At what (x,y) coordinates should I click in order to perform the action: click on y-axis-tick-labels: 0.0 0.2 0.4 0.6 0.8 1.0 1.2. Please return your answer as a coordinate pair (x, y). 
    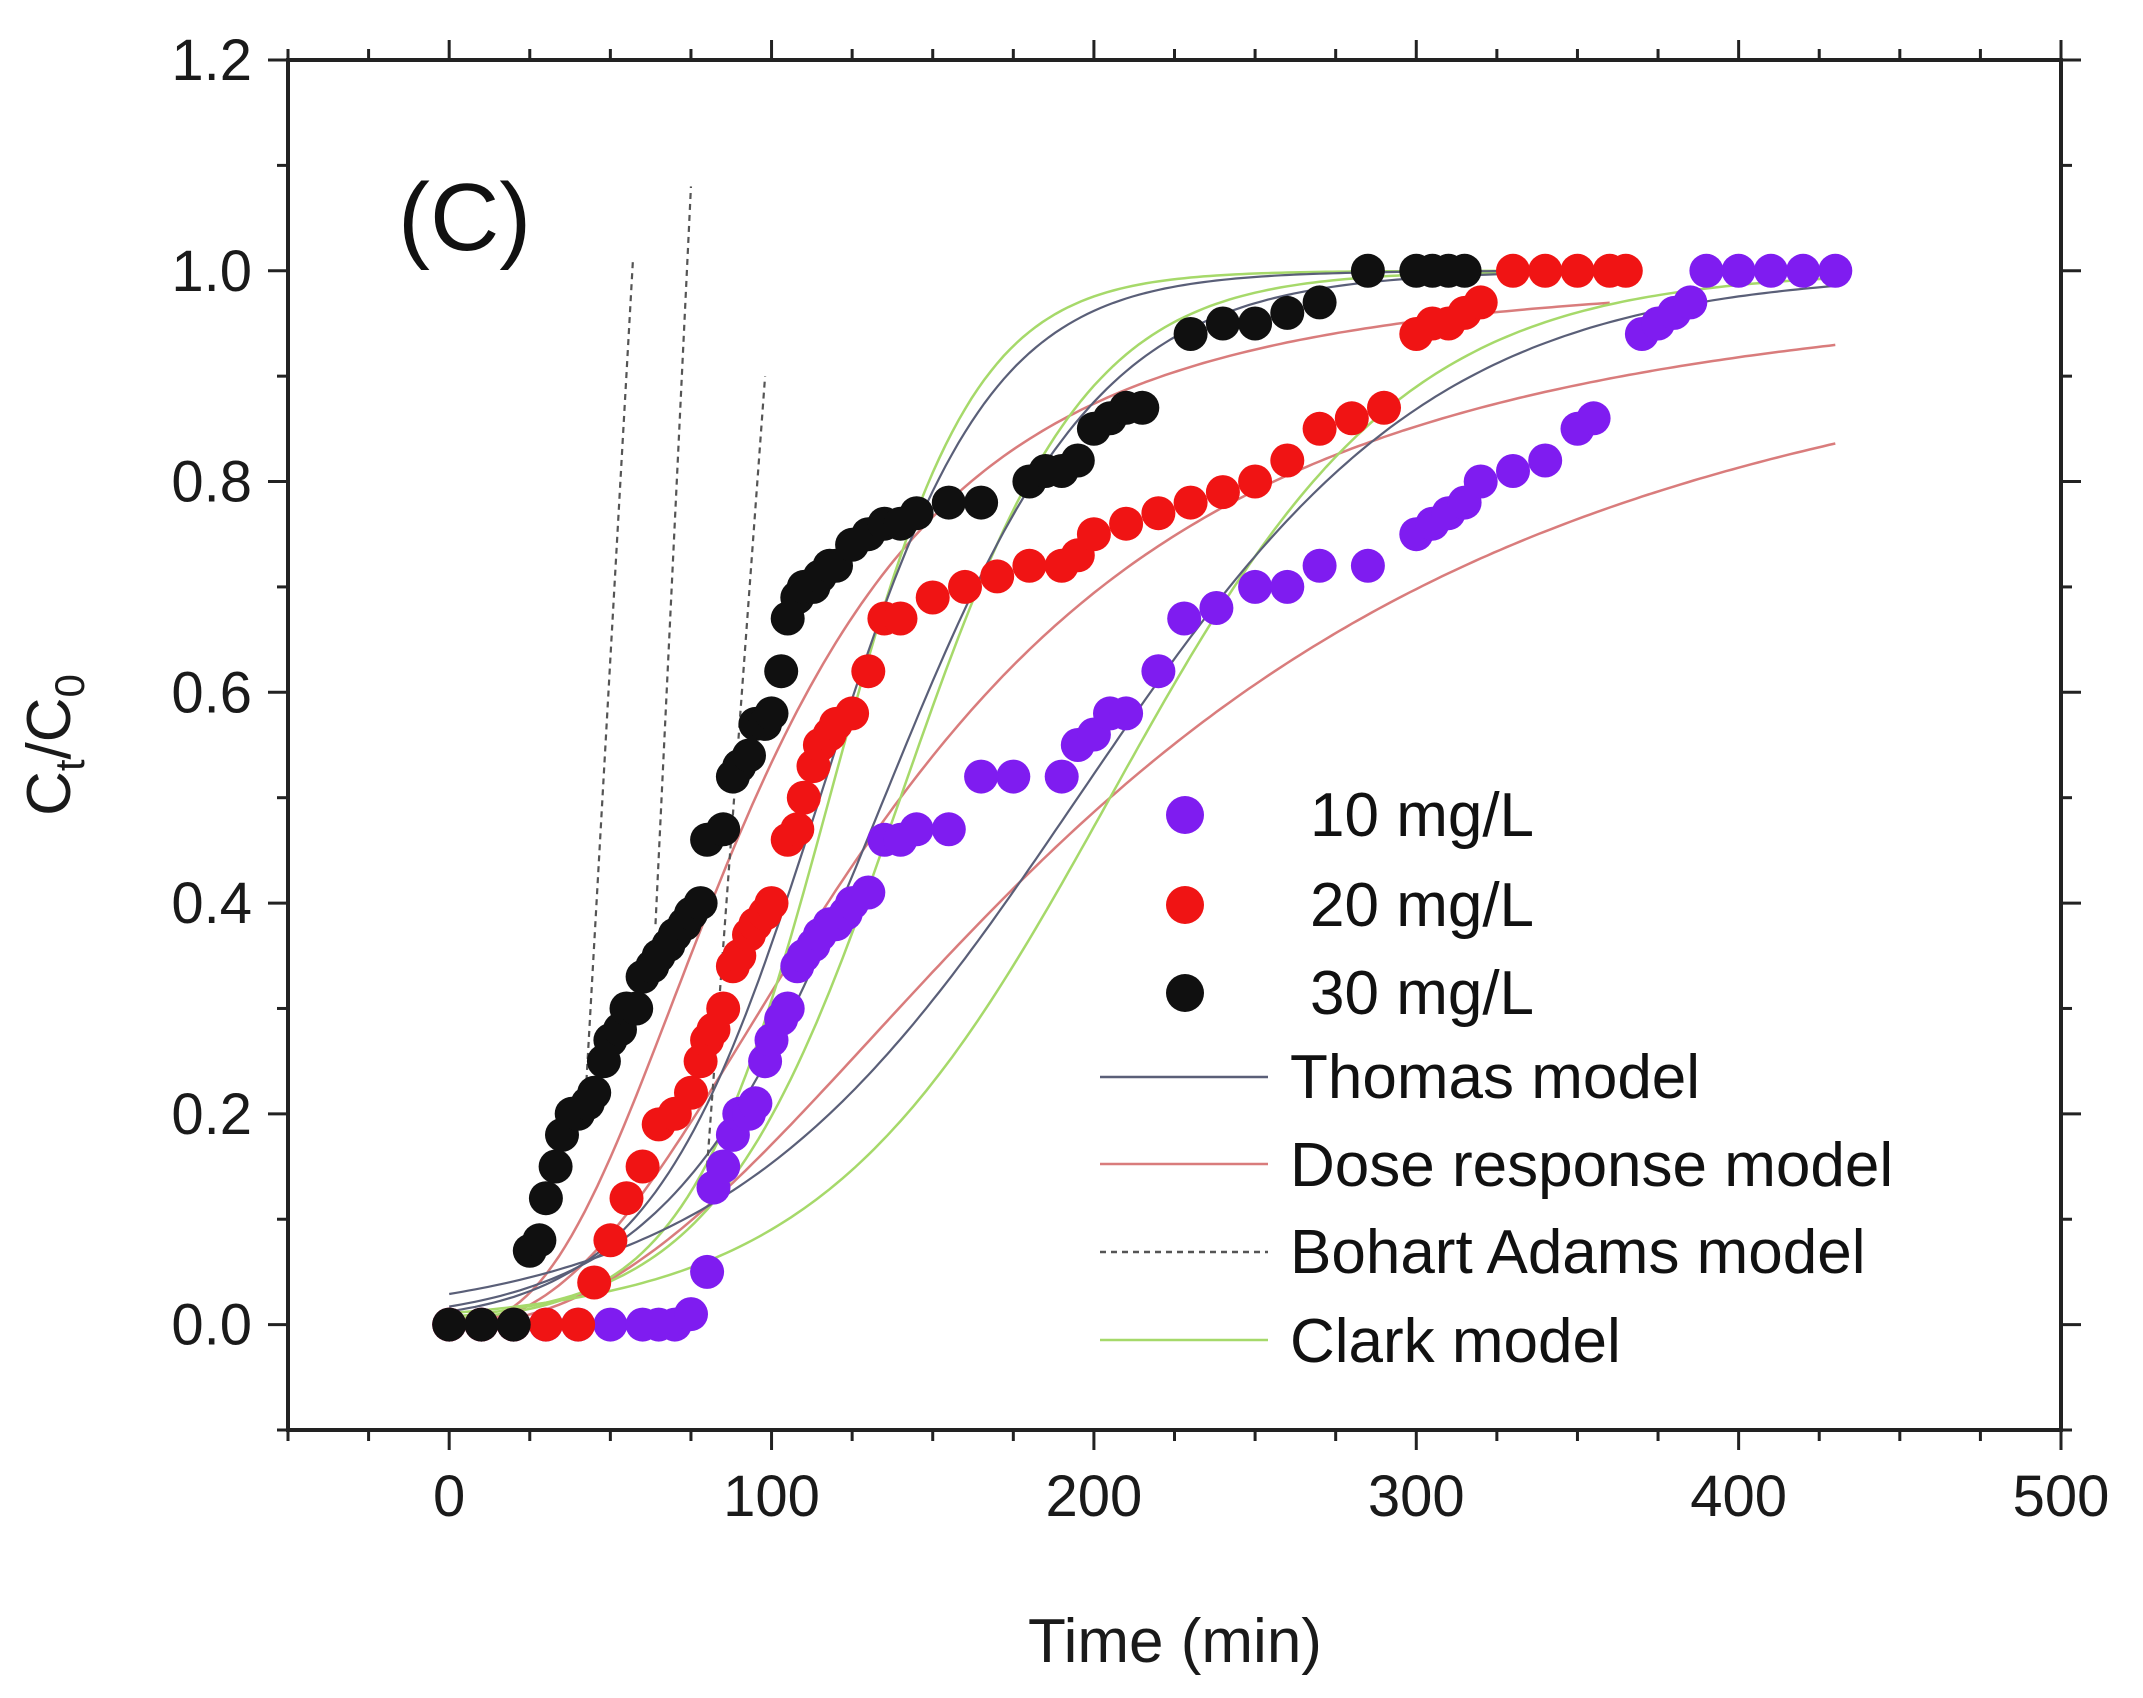
    Looking at the image, I should click on (211, 693).